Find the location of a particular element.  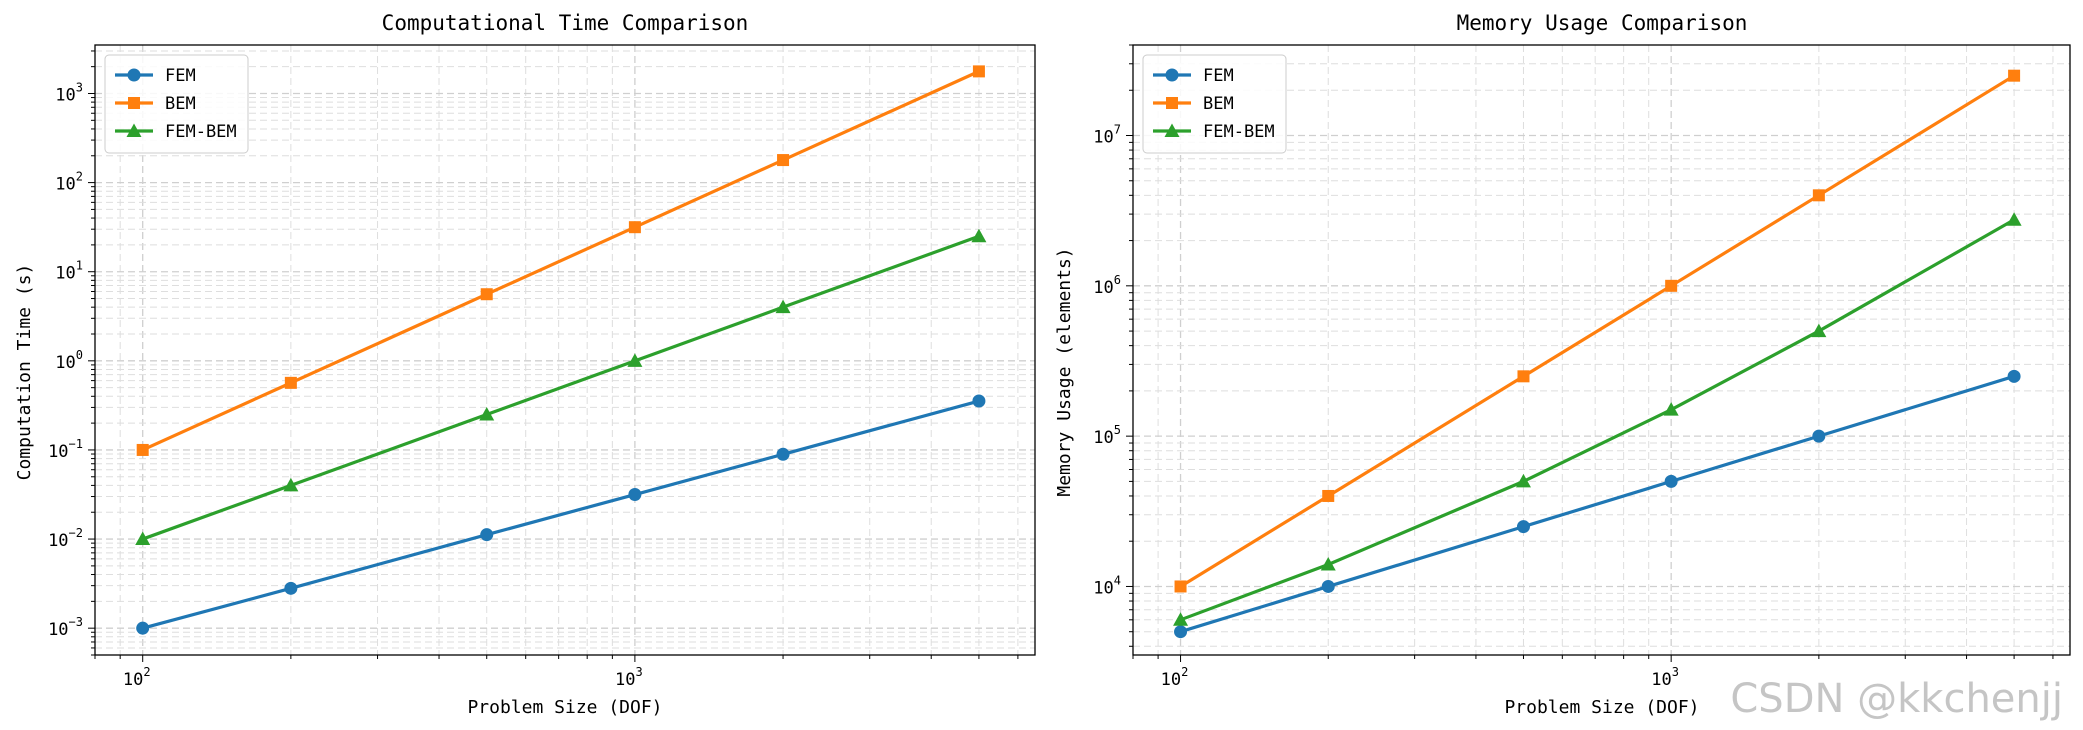

y-tick-label: 10³ is located at coordinates (69, 92).